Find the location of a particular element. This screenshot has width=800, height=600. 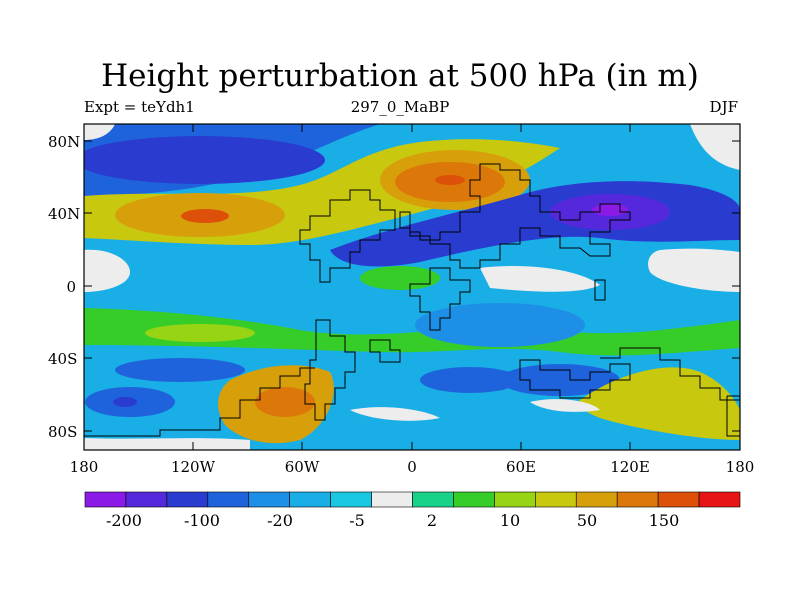

field-neutral-west is located at coordinates (107, 270).